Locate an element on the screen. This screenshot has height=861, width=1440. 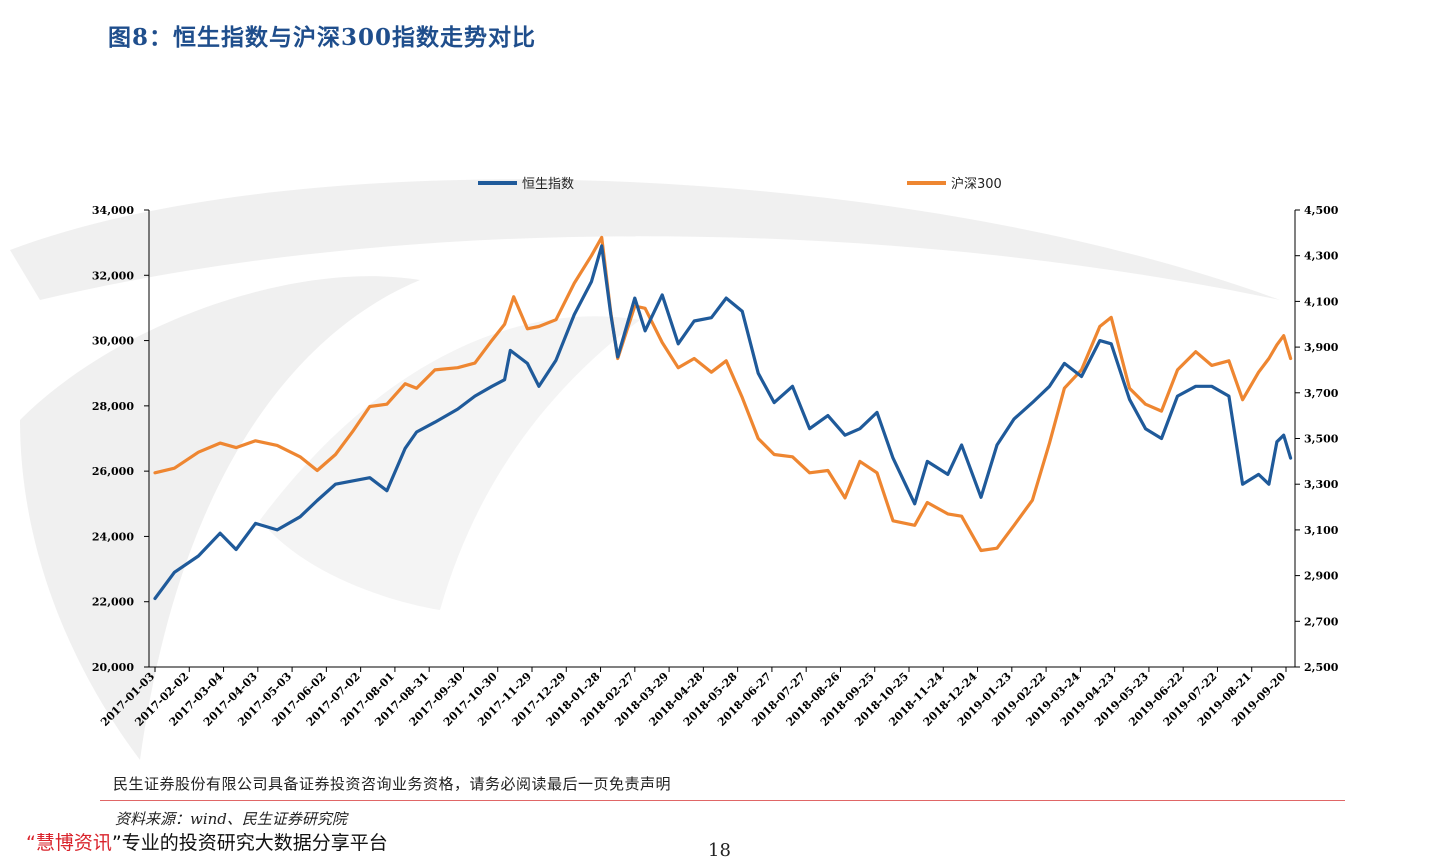
footer-brand-banner: “慧博资讯”专业的投资研究大数据分享平台 is located at coordinates (207, 841).